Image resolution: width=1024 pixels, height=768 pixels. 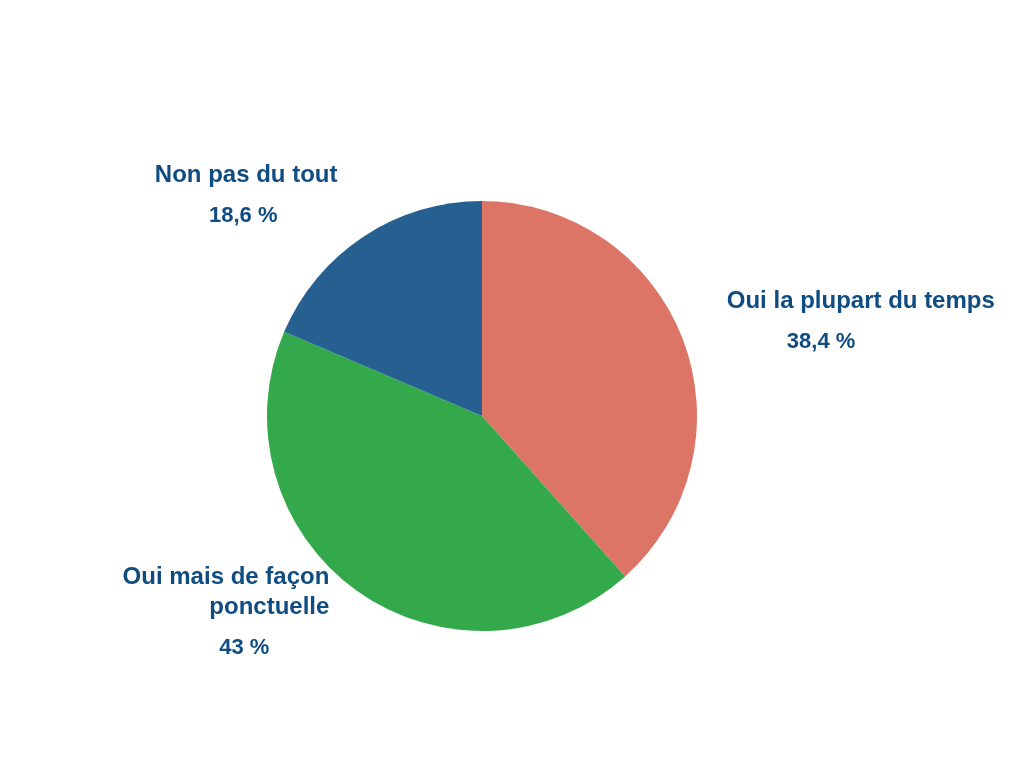 What do you see at coordinates (821, 340) in the screenshot?
I see `data-label: 38,4 %` at bounding box center [821, 340].